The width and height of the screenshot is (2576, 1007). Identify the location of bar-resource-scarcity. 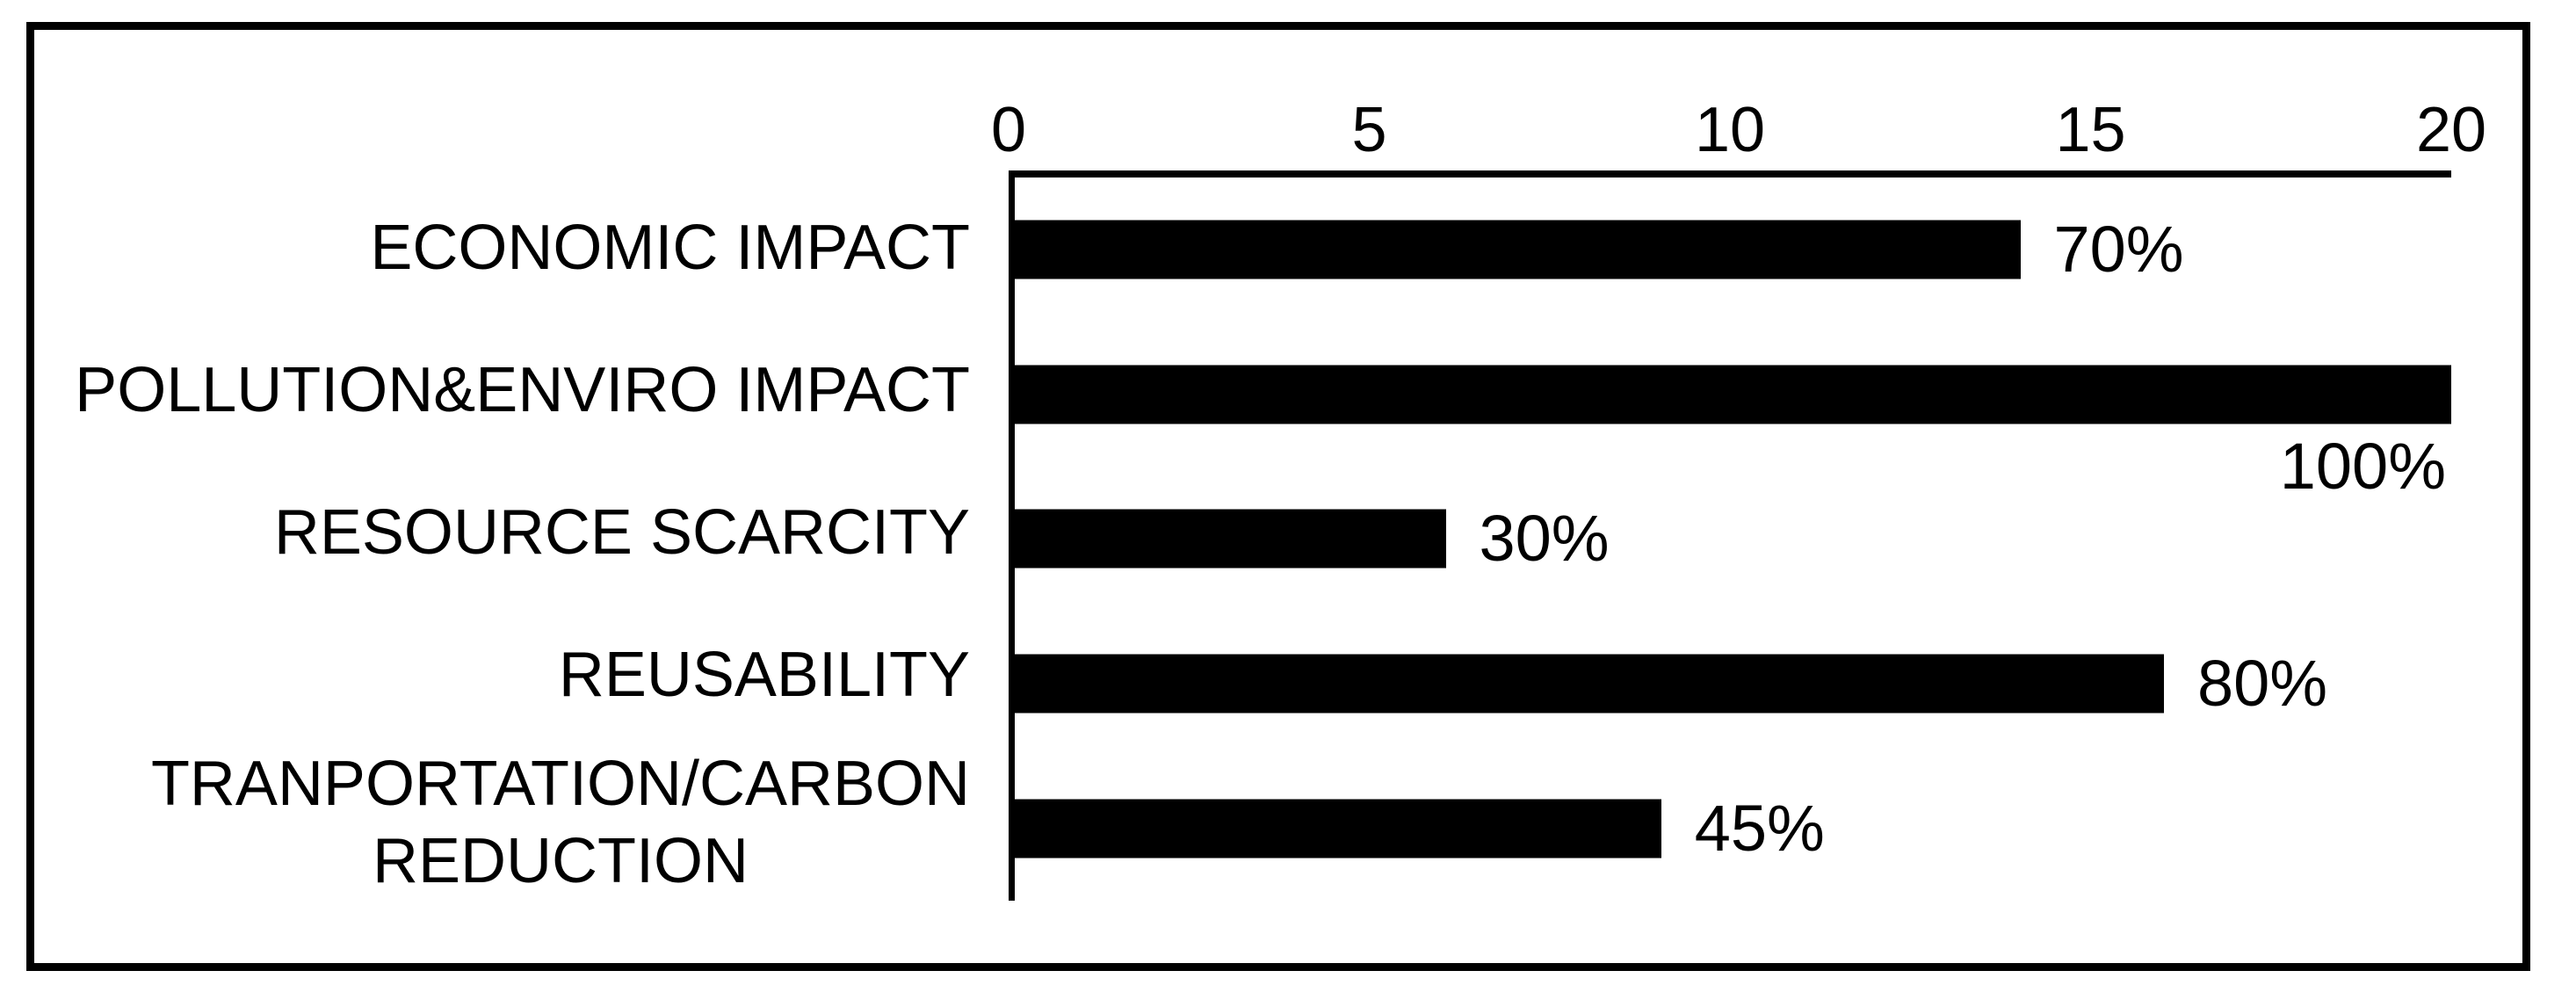
(1230, 539).